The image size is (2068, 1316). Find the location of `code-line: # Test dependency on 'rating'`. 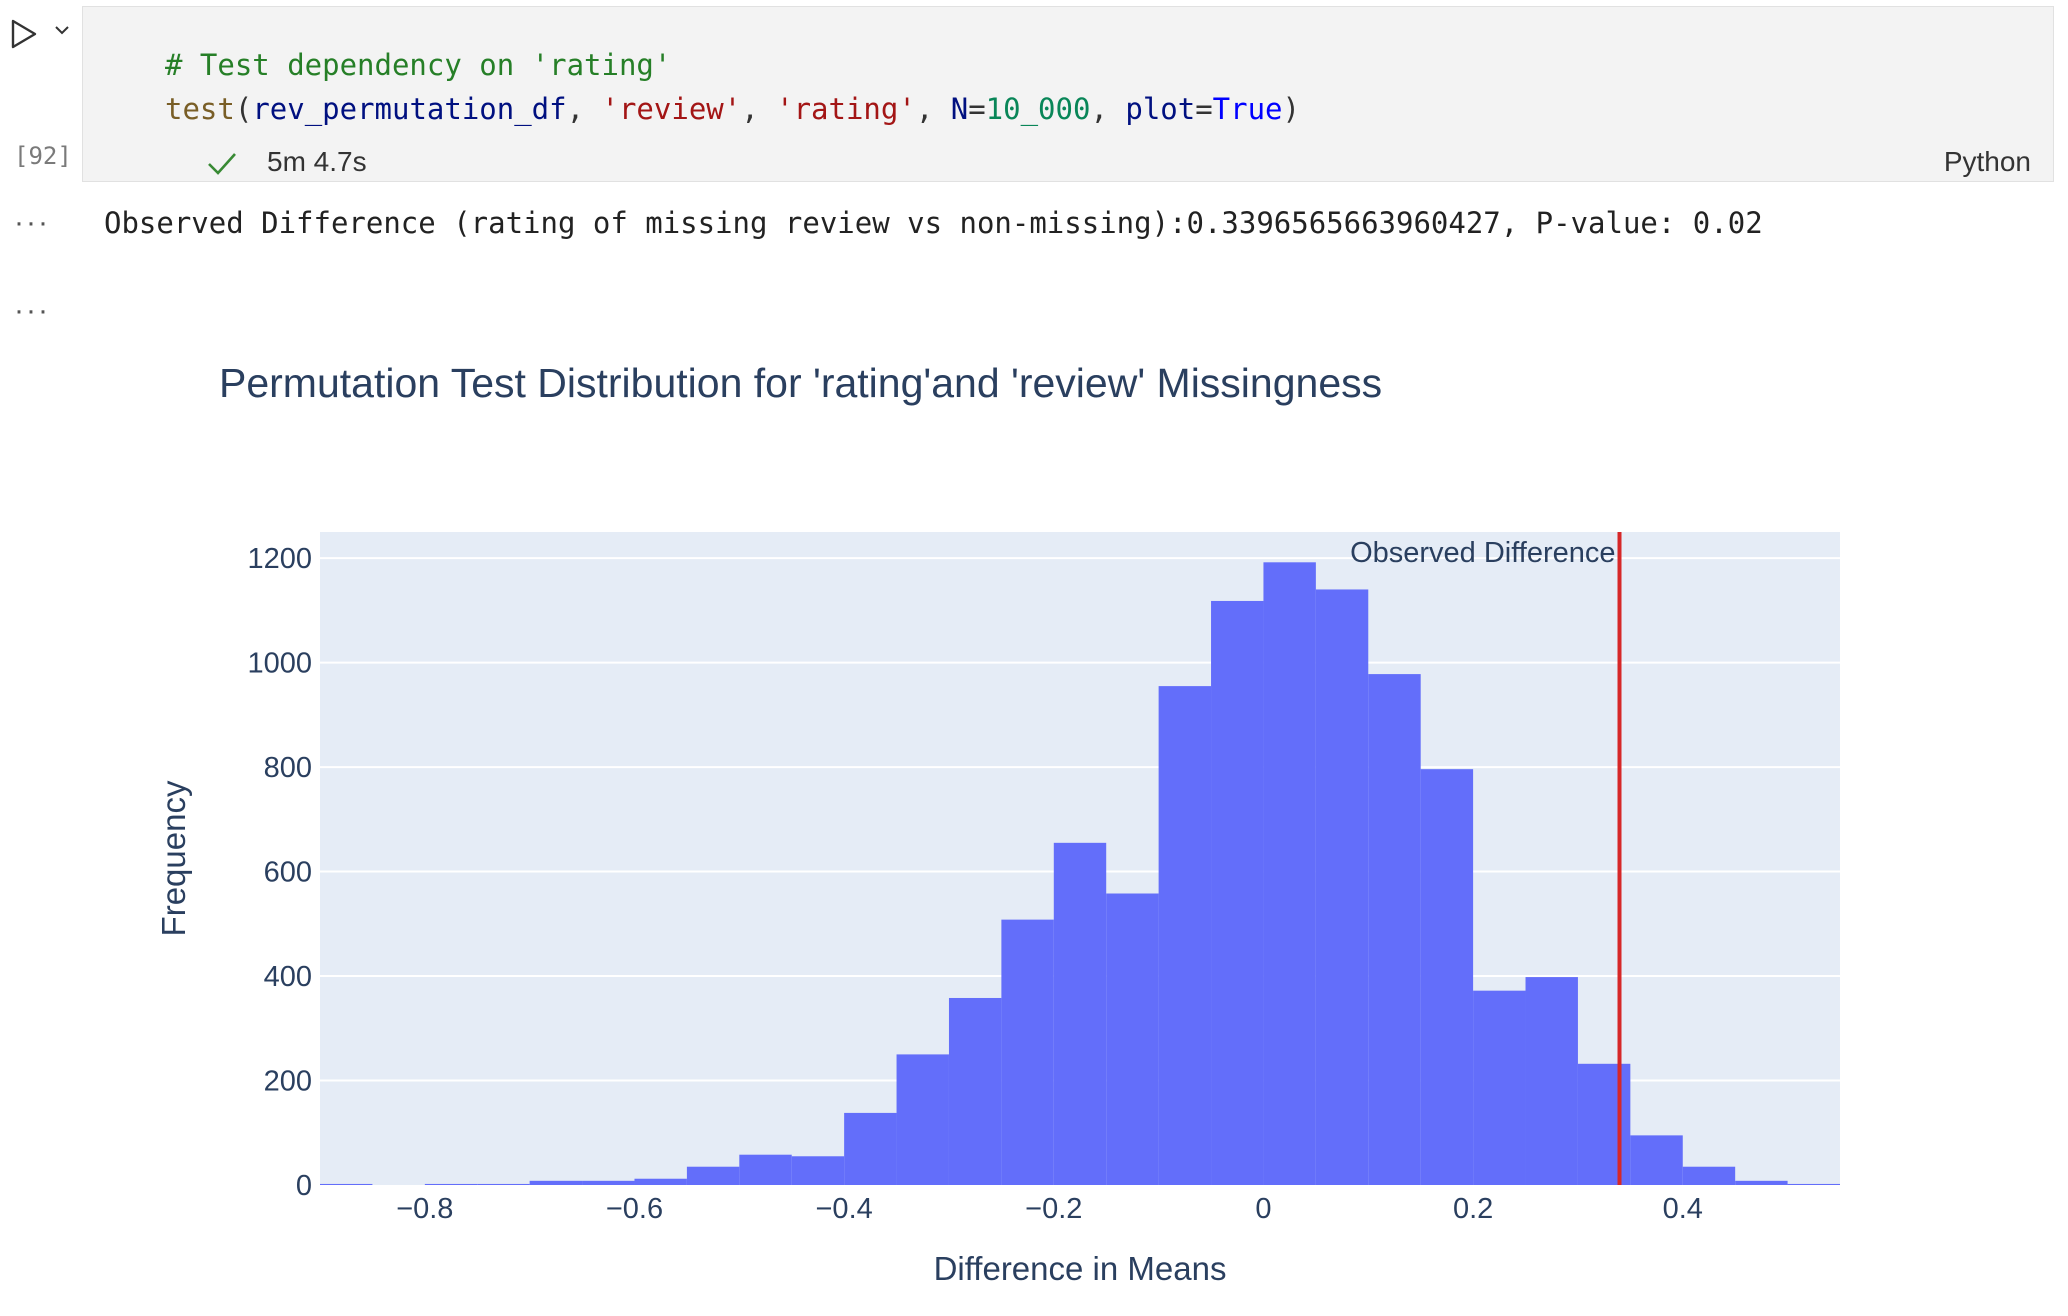

code-line: # Test dependency on 'rating' is located at coordinates (732, 65).